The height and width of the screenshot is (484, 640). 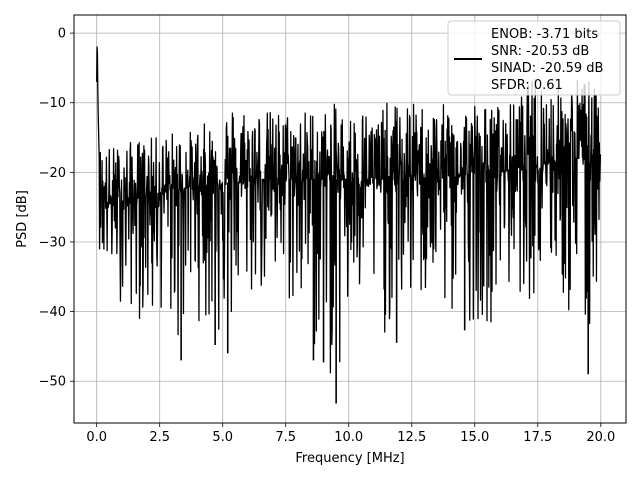 What do you see at coordinates (547, 68) in the screenshot?
I see `legend-sinad-text: SINAD: -20.59 dB` at bounding box center [547, 68].